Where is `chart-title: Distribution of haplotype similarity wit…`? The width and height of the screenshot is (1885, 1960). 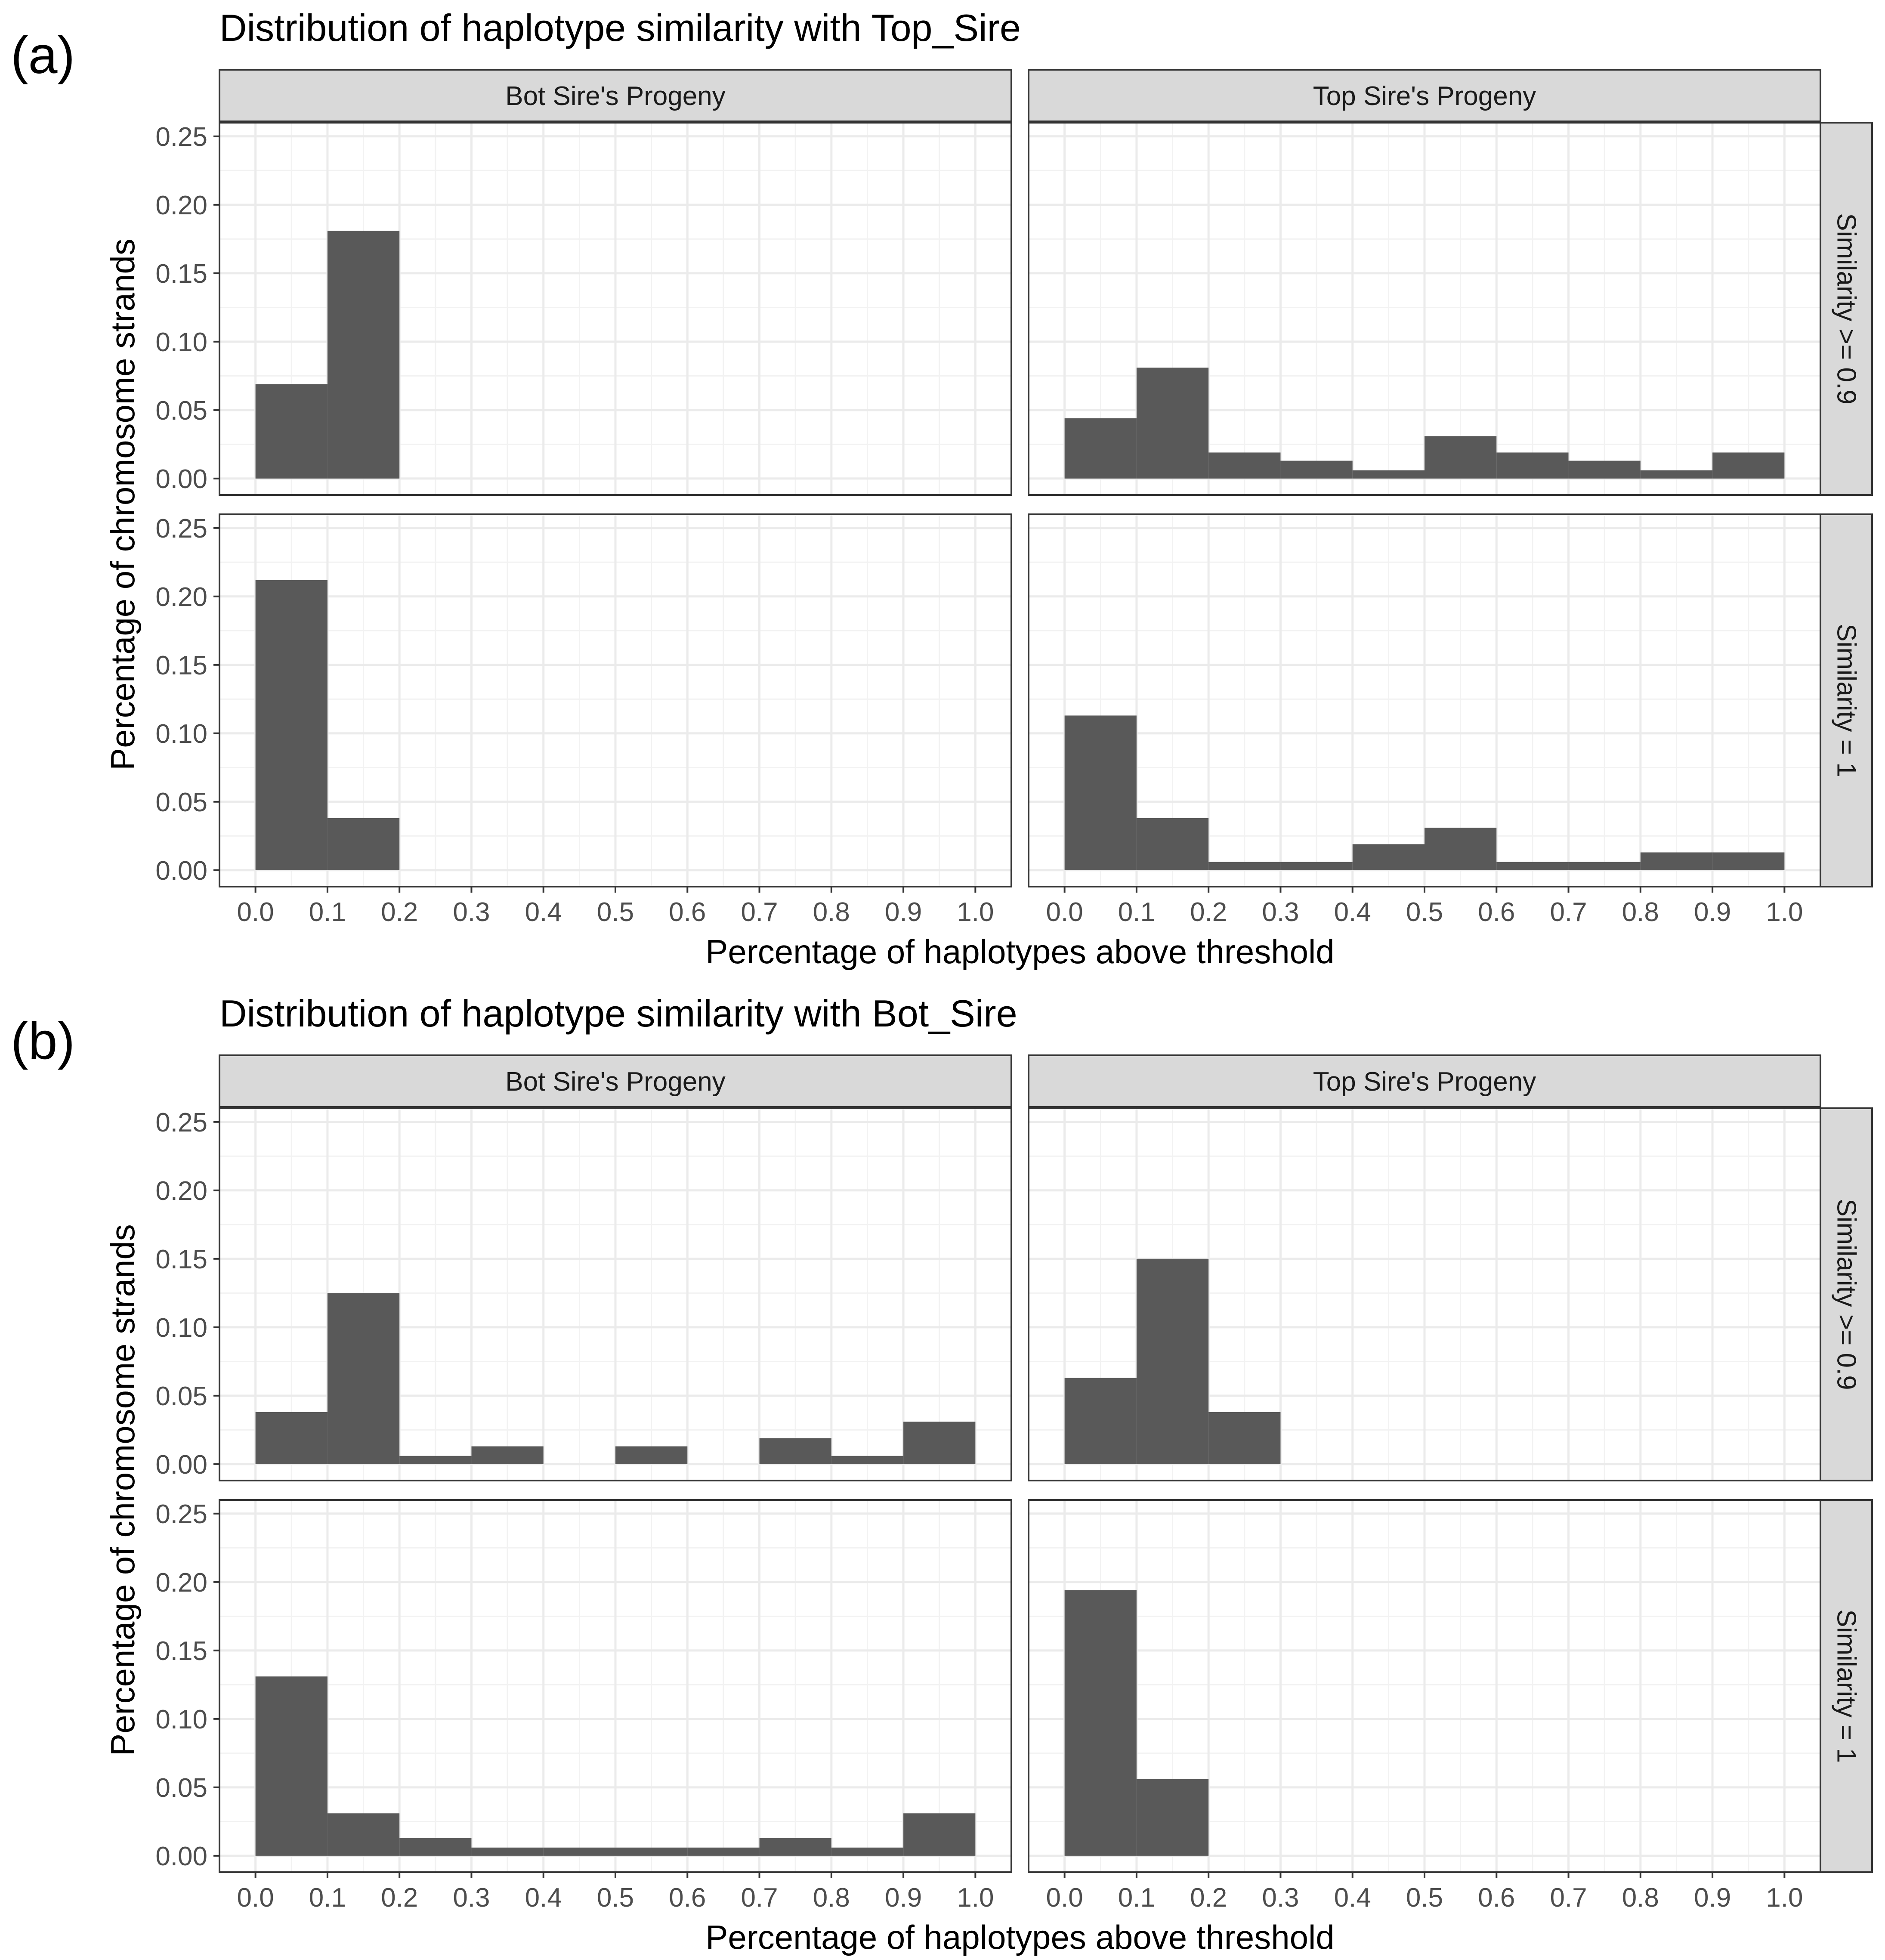 chart-title: Distribution of haplotype similarity wit… is located at coordinates (620, 27).